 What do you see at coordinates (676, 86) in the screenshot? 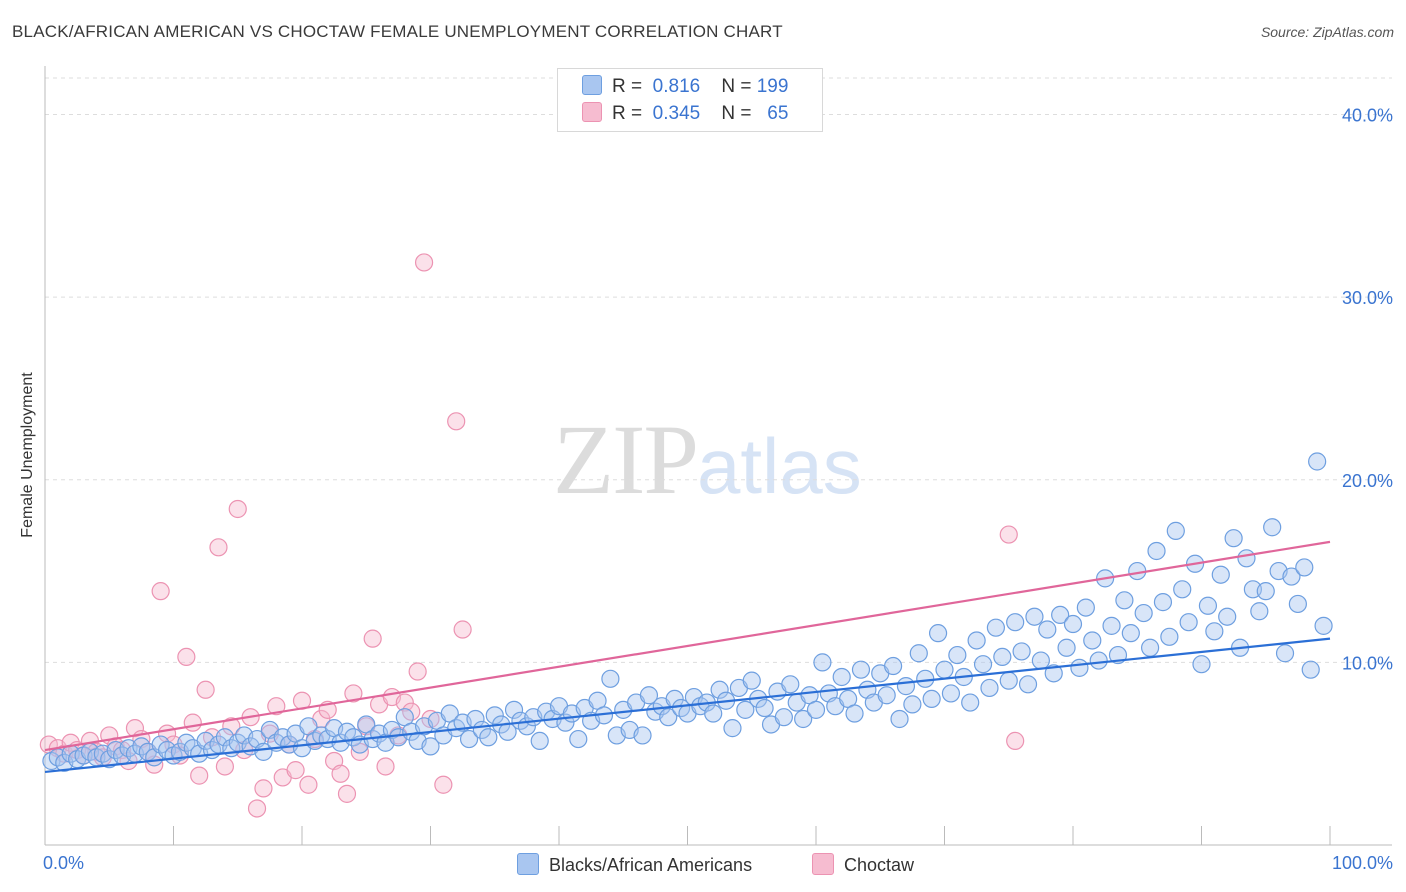
I see `r-value: 0.816` at bounding box center [676, 86].